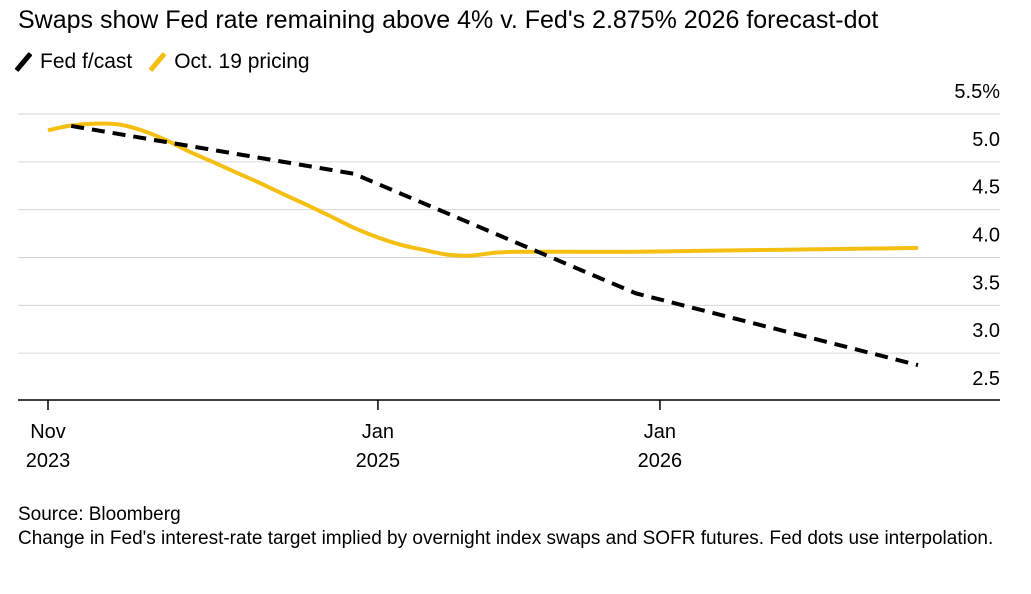 The height and width of the screenshot is (594, 1031). I want to click on legend-item-fed-forecast: Fed f/cast, so click(75, 62).